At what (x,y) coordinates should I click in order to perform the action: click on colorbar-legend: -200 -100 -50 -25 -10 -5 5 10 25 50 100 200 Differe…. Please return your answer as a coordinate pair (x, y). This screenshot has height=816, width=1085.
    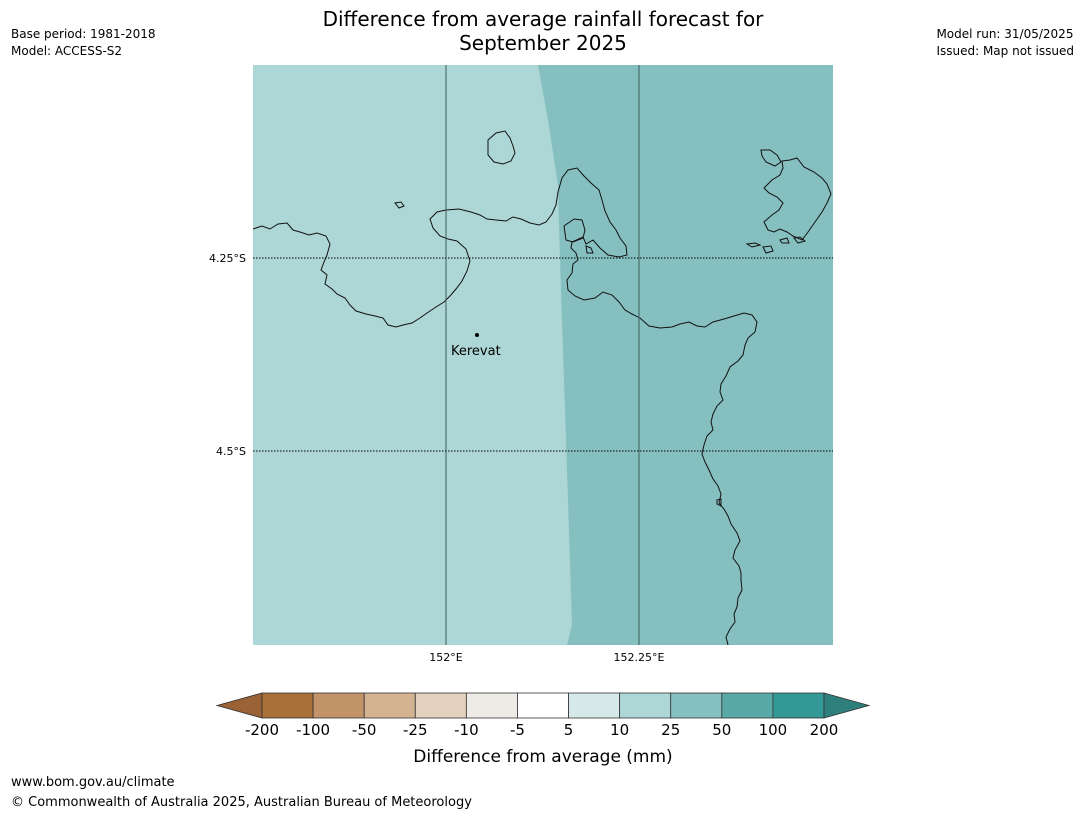
    Looking at the image, I should click on (543, 729).